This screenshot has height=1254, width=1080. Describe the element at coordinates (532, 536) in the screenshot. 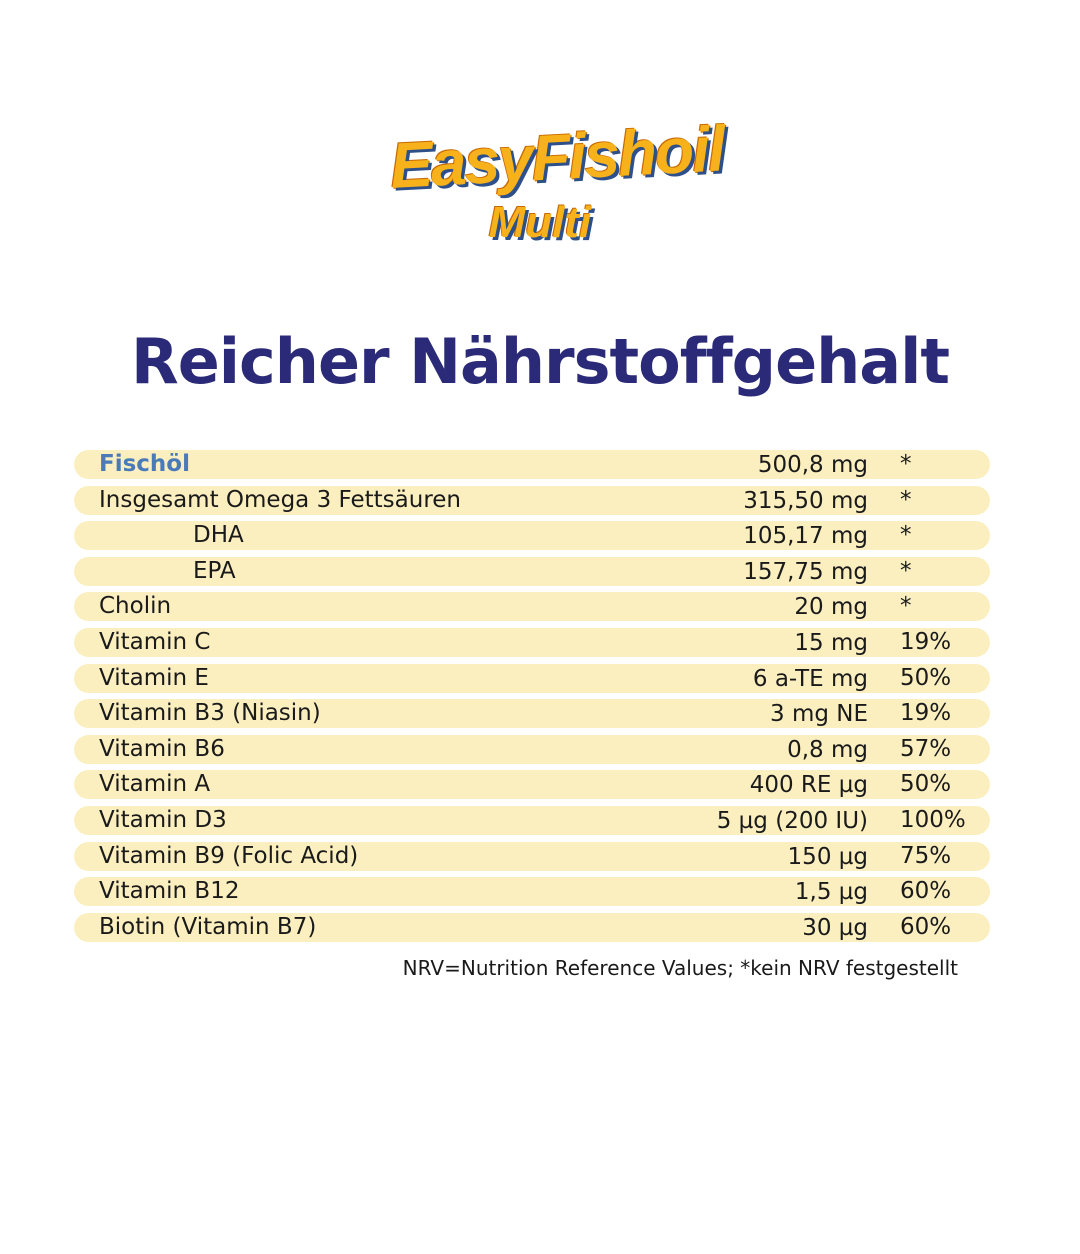

I see `table-row: DHA 105,17 mg *` at that location.